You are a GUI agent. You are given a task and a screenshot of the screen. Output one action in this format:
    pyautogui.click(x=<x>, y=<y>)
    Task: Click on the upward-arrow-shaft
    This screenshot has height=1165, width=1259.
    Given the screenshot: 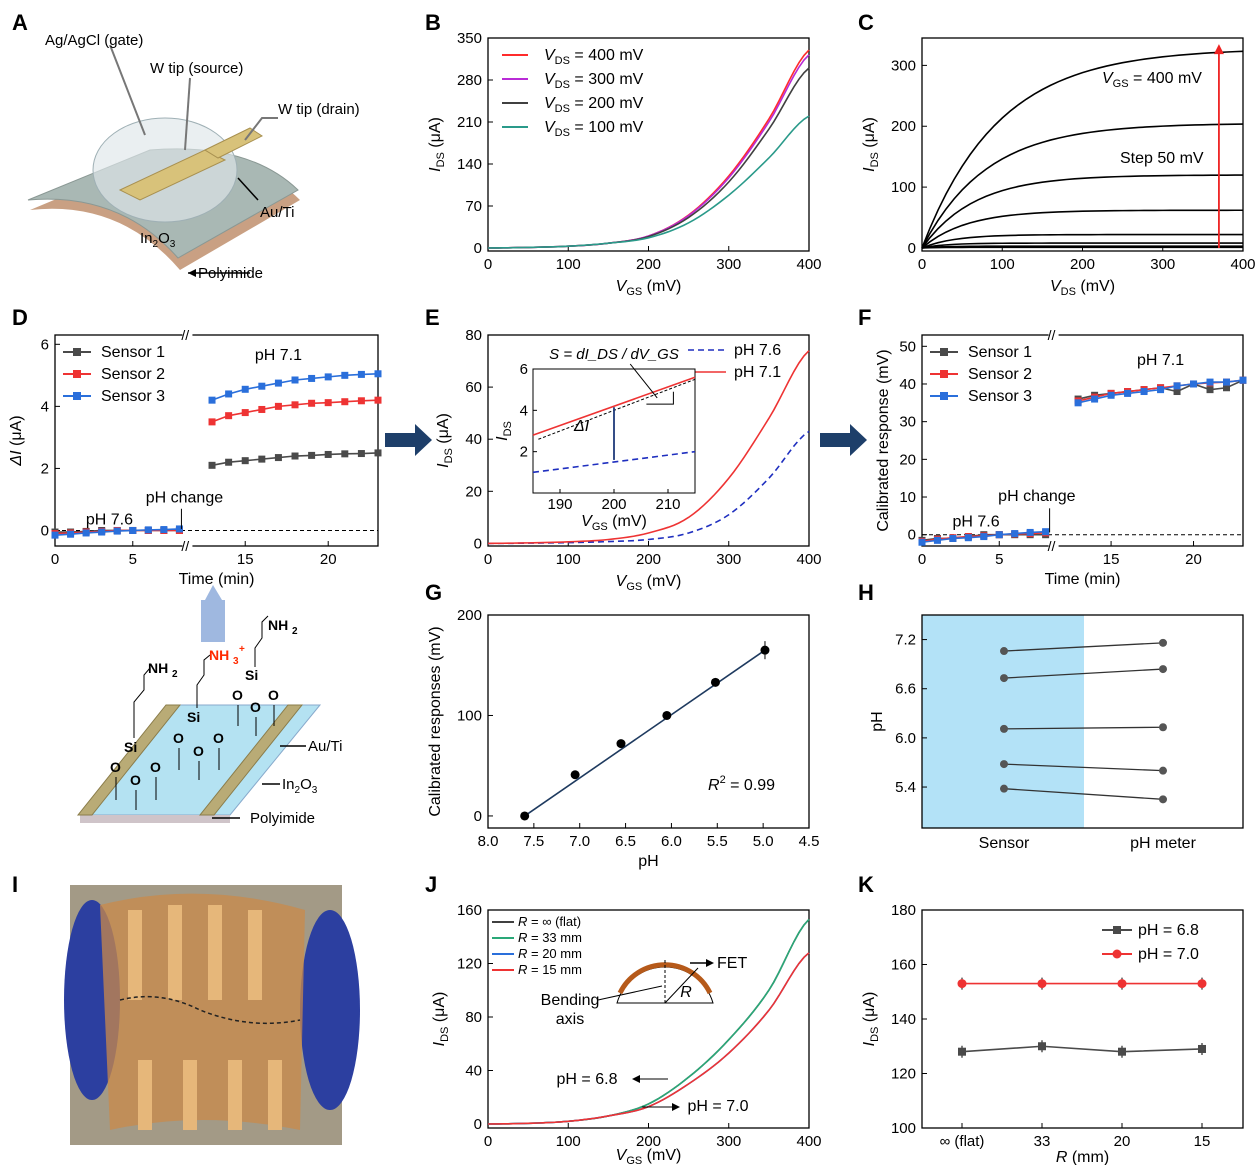 What is the action you would take?
    pyautogui.click(x=213, y=621)
    